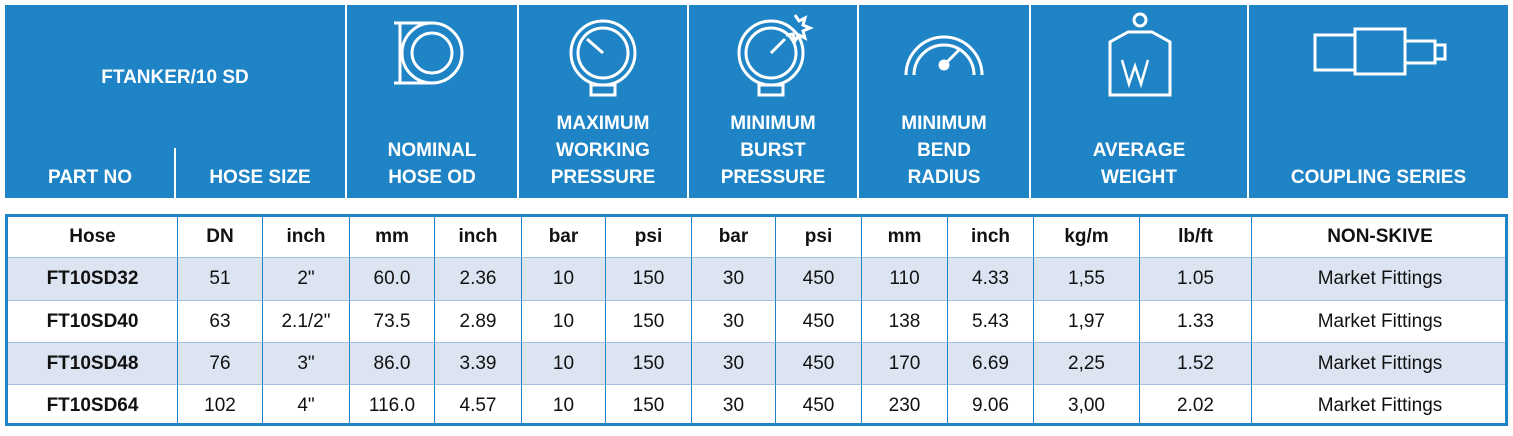  I want to click on table-cell: 1,55, so click(1087, 279).